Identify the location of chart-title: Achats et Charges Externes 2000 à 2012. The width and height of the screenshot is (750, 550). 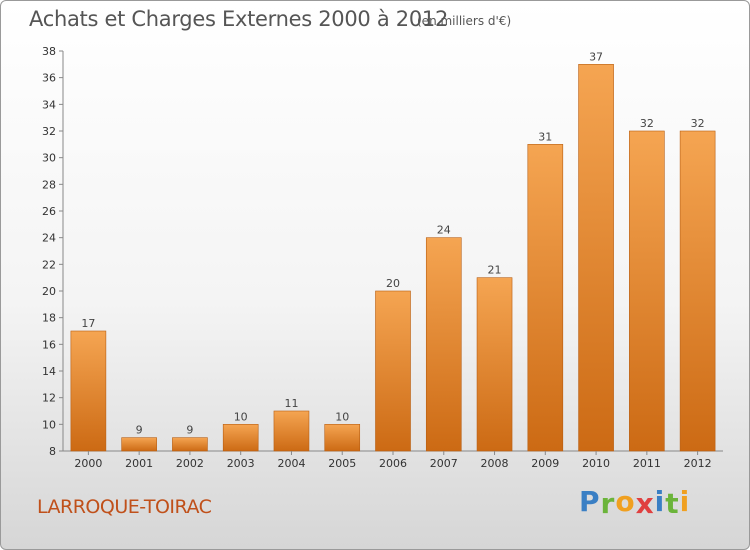
(239, 19).